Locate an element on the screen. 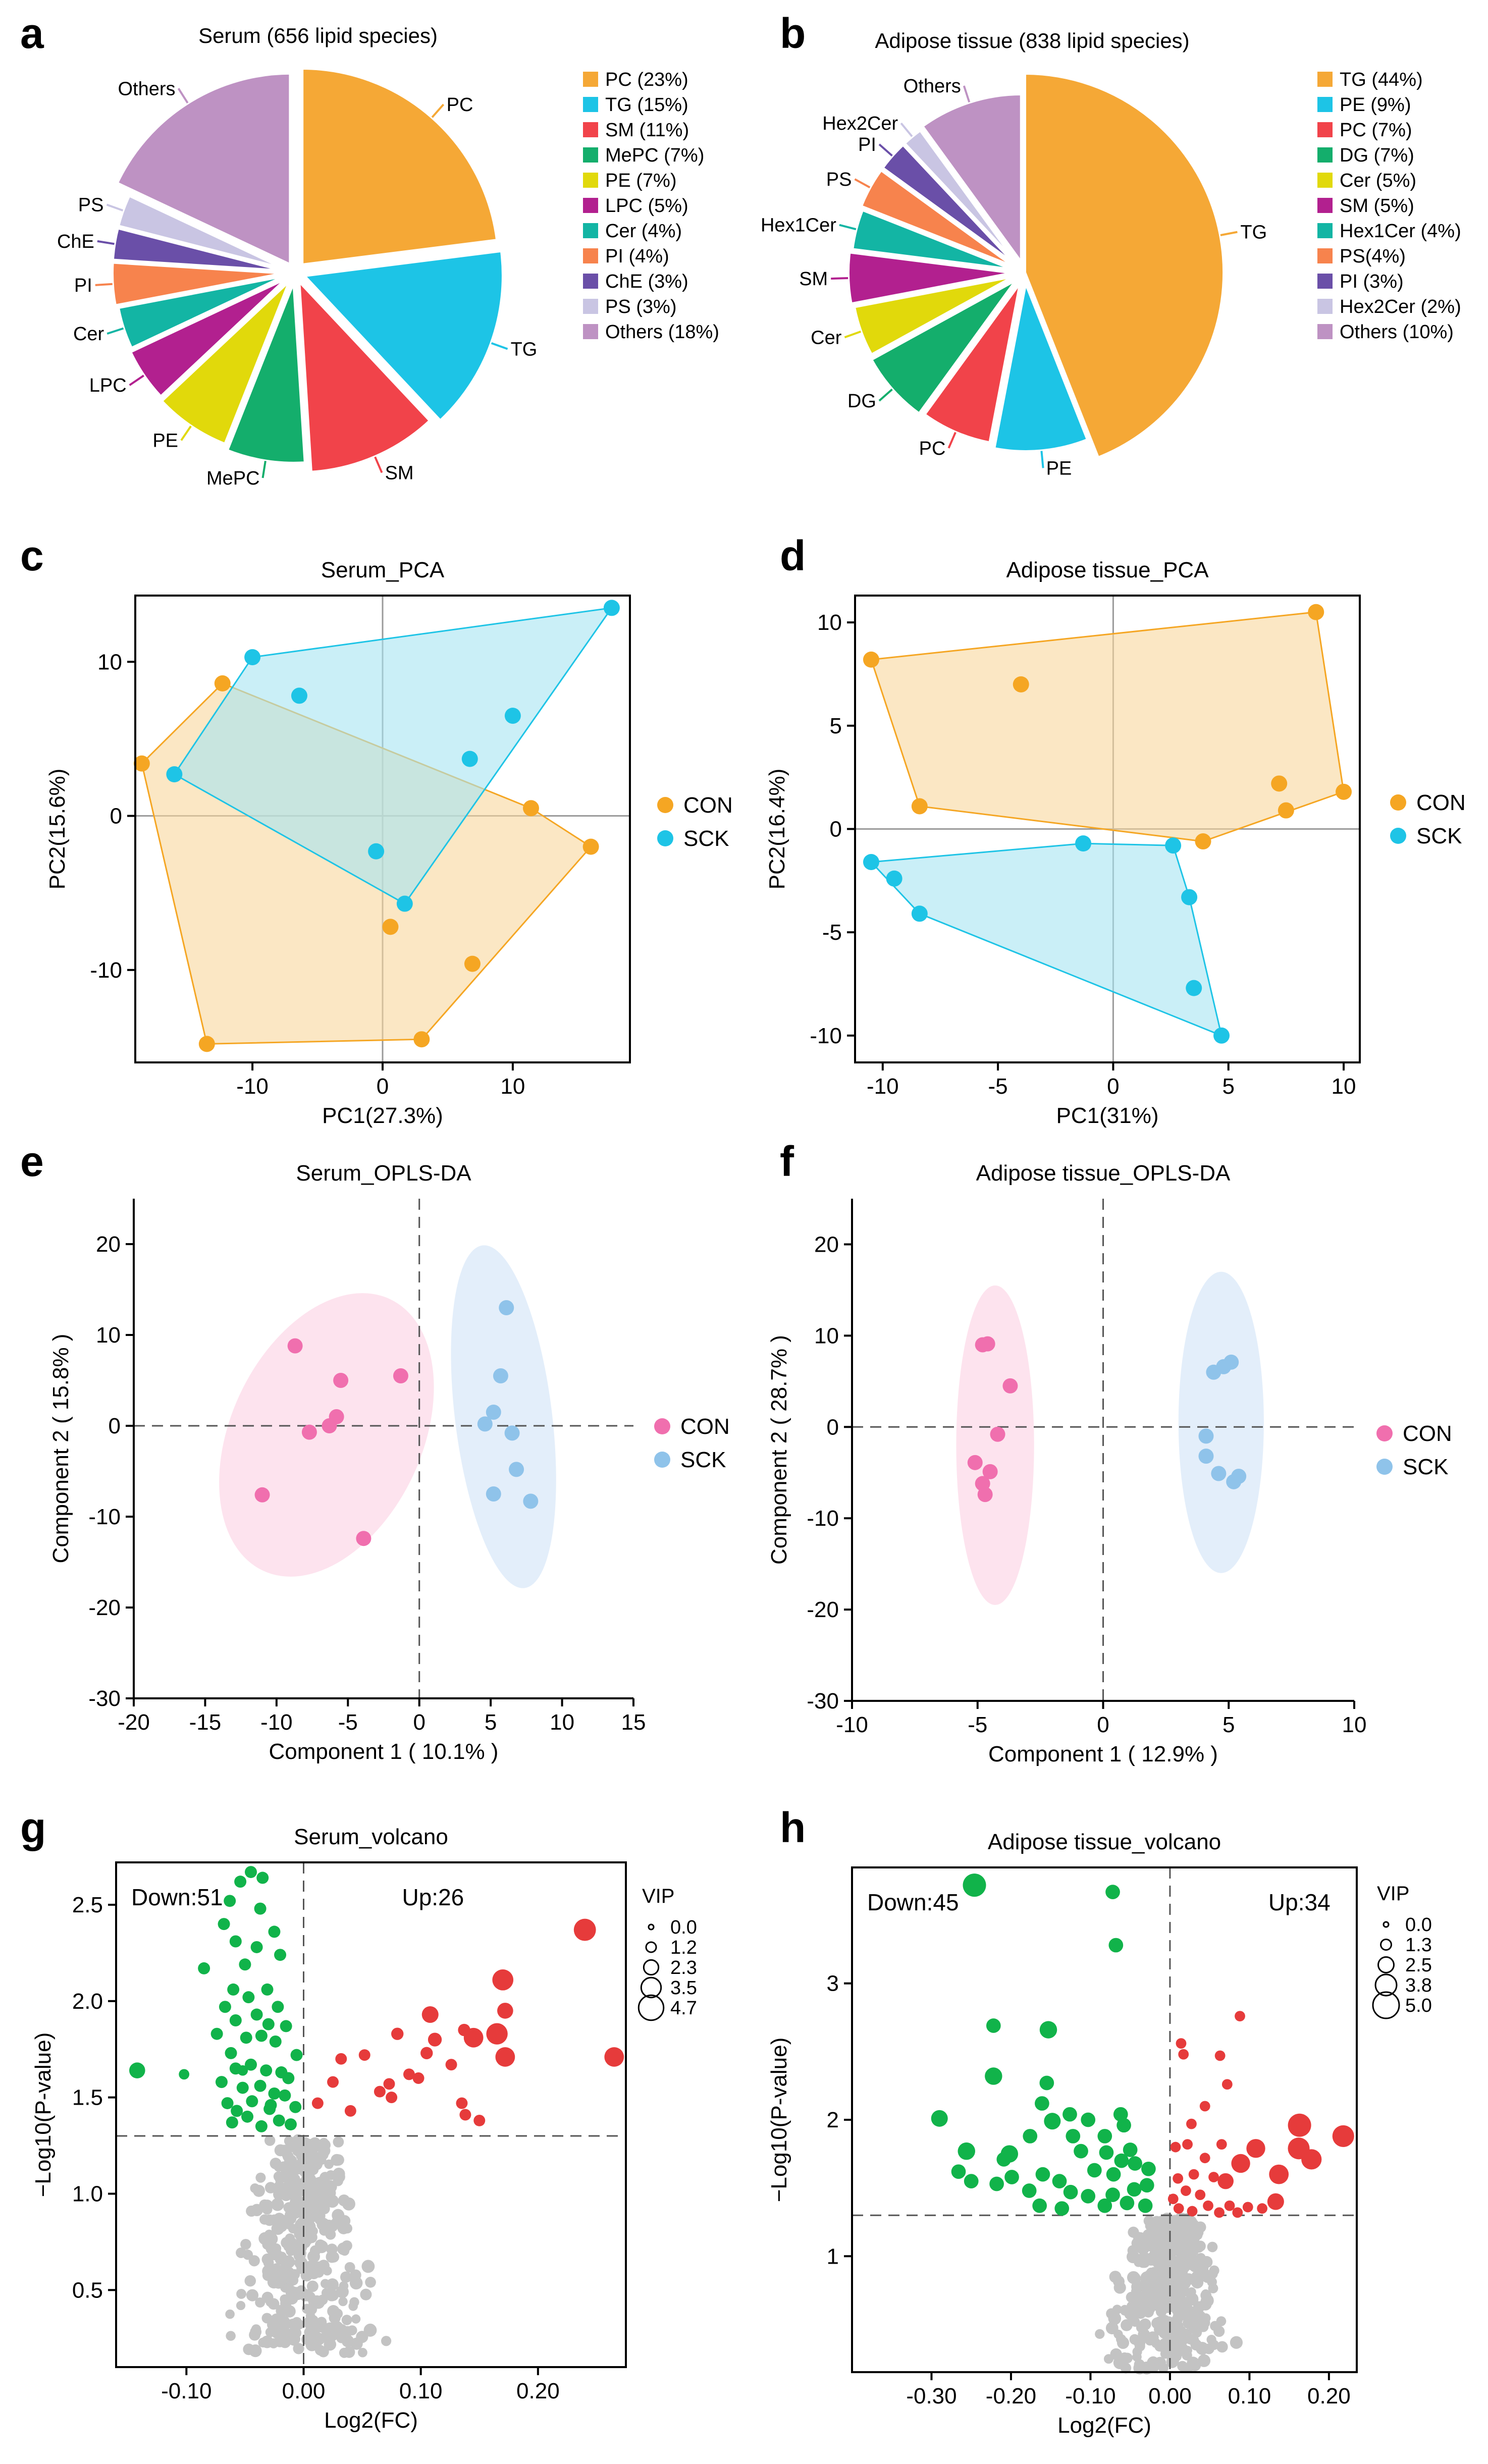  panel-letter-d: d is located at coordinates (793, 555).